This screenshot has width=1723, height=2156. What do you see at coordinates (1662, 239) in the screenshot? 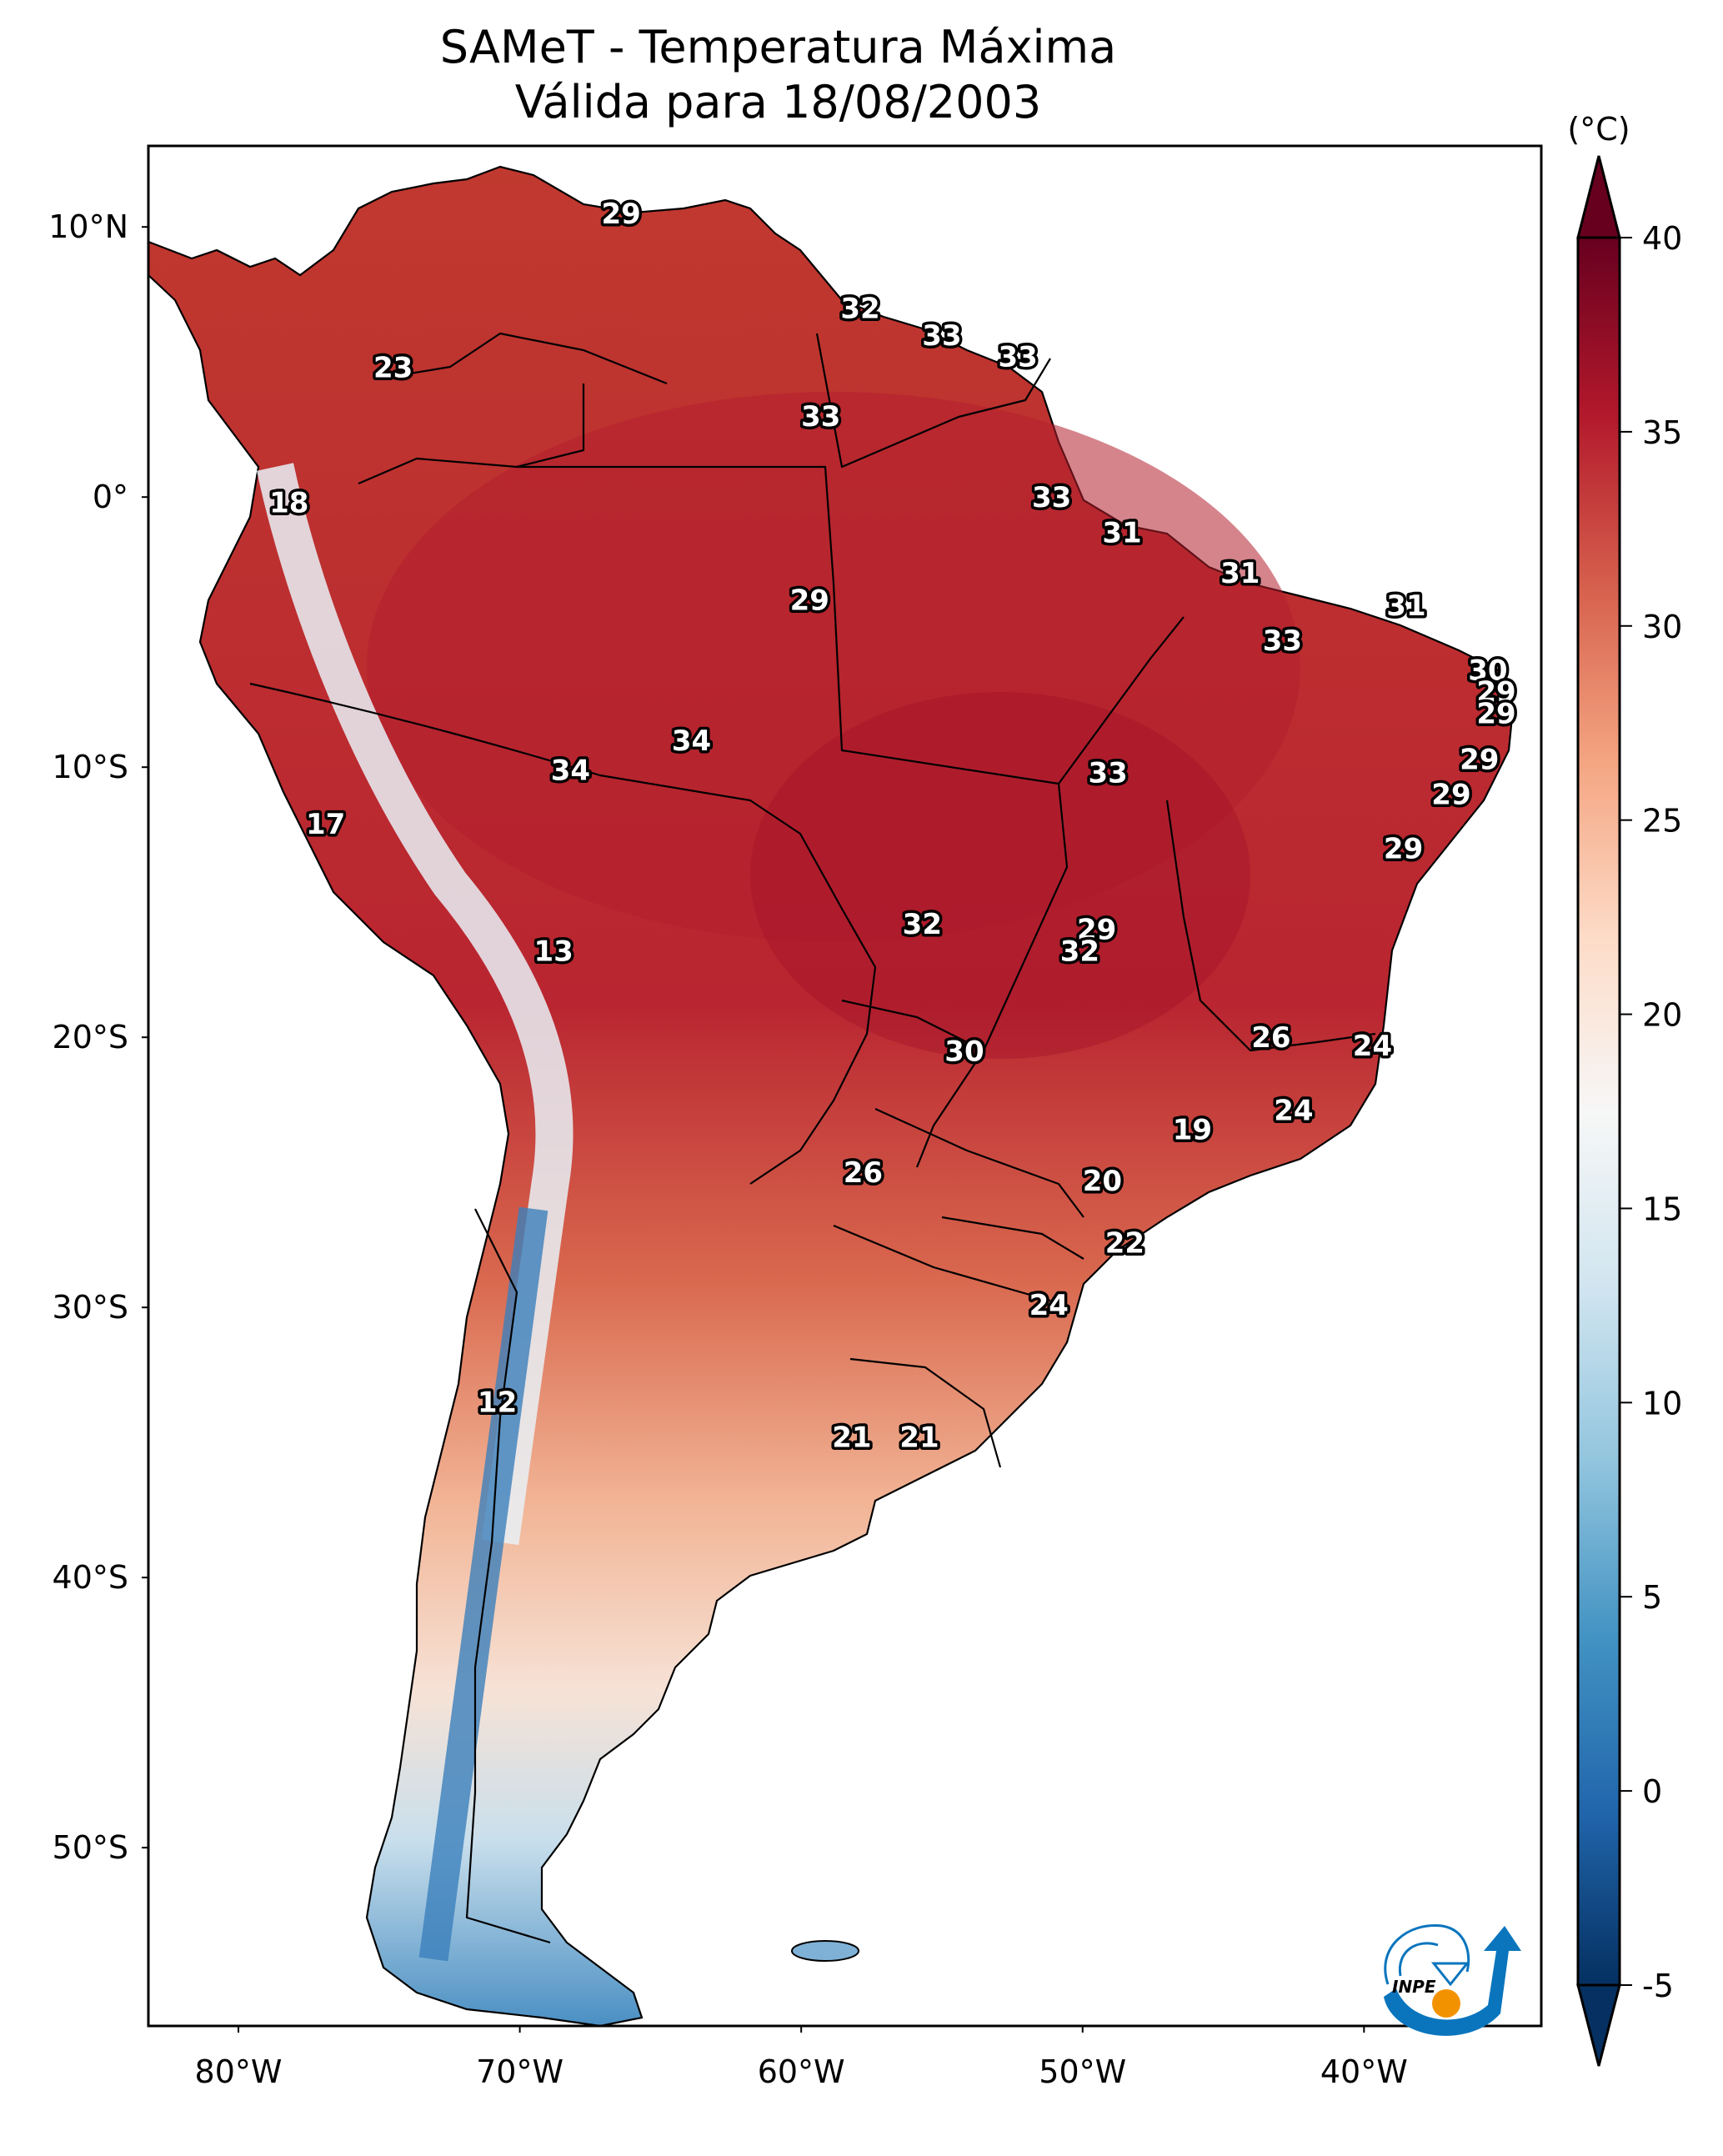
I see `colorbar-tick-label: 40` at bounding box center [1662, 239].